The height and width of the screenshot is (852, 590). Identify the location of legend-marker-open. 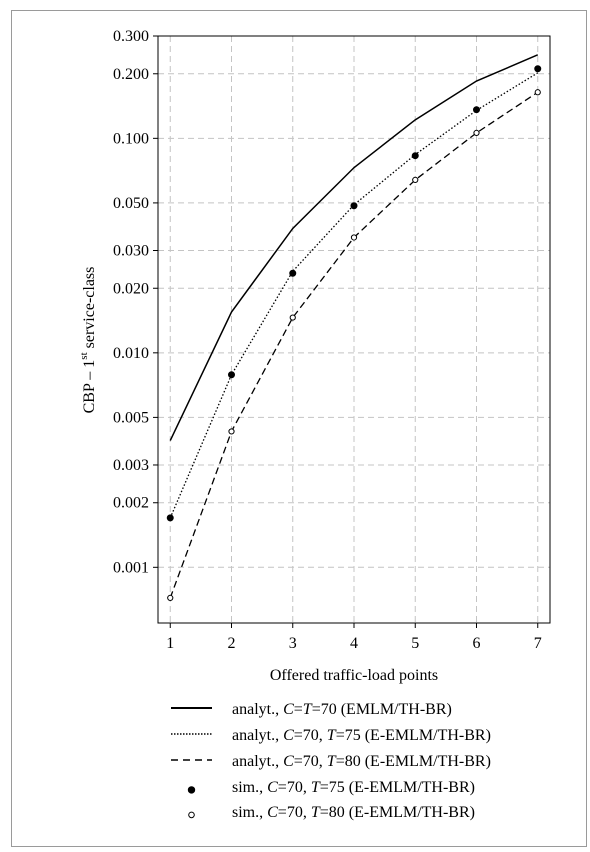
(191, 815).